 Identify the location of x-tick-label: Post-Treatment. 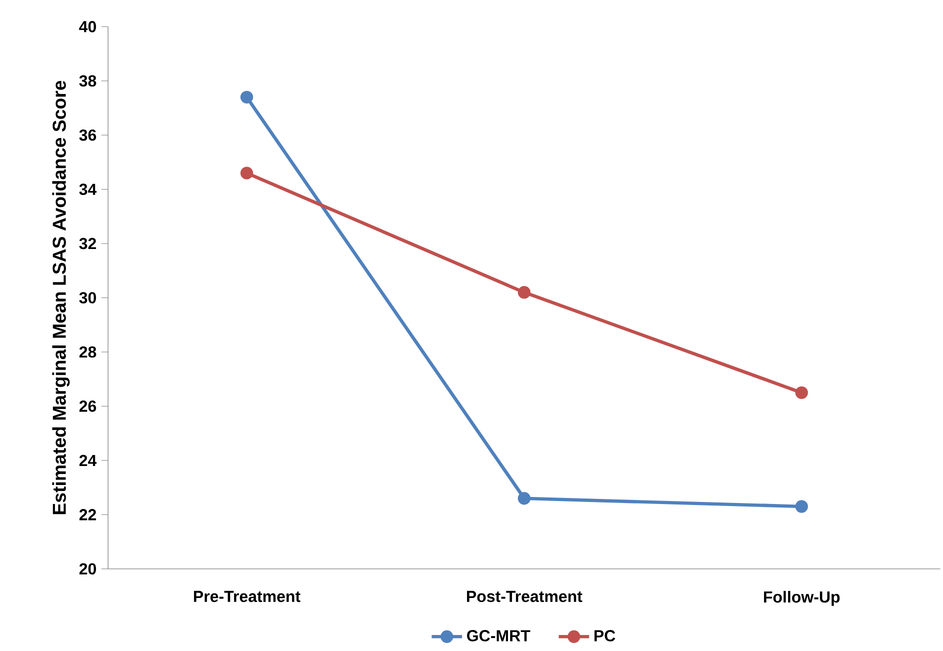
(524, 596).